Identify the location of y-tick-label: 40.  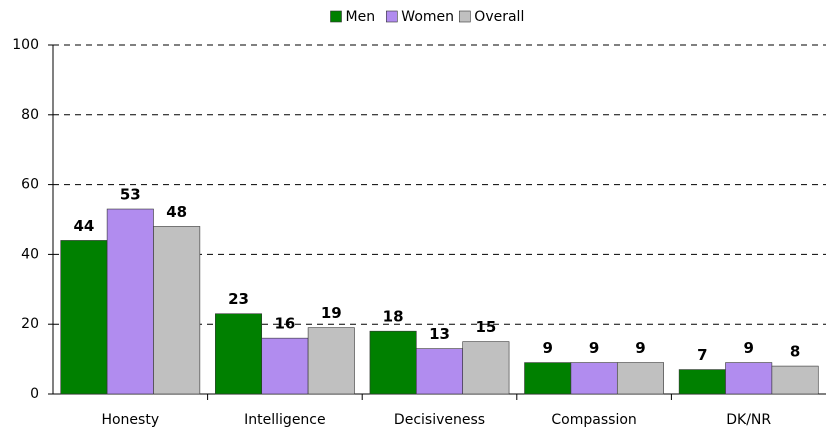
(30, 254).